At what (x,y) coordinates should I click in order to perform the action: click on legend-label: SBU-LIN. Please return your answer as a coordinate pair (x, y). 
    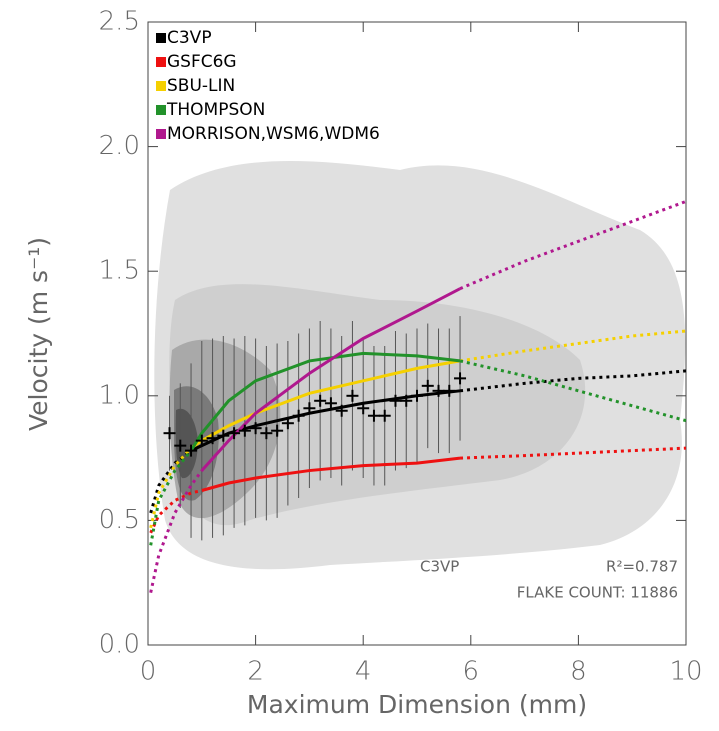
    Looking at the image, I should click on (201, 86).